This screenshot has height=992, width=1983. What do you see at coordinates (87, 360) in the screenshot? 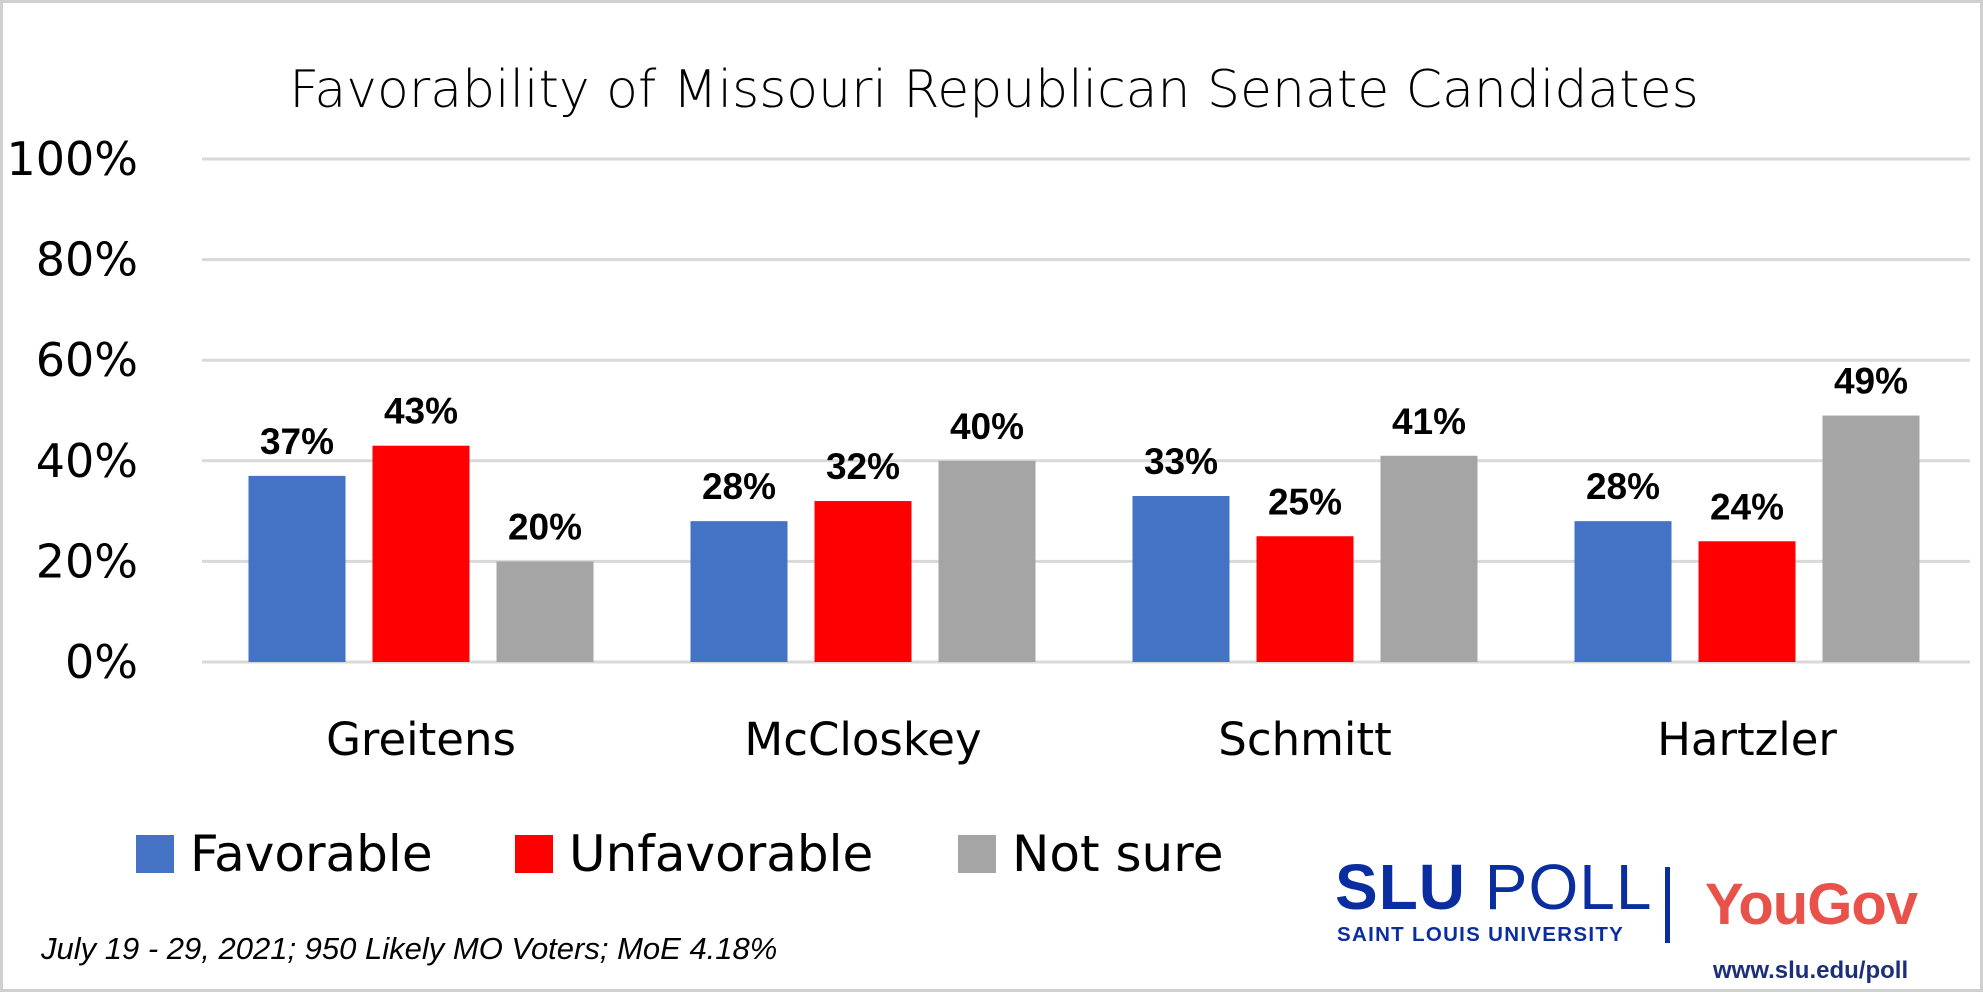
I see `y-tick-label: 60%` at bounding box center [87, 360].